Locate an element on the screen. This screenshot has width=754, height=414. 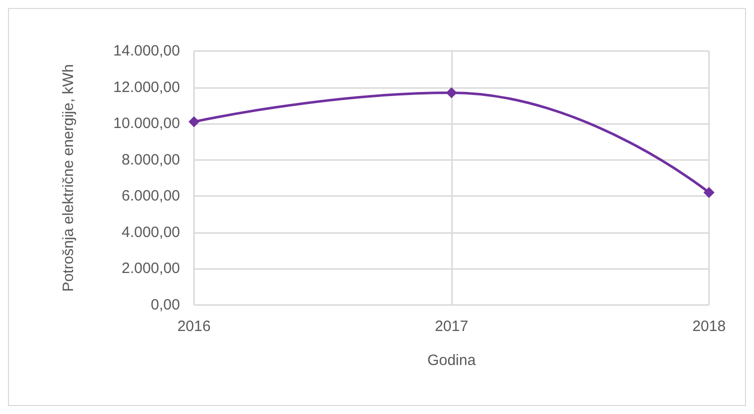
x-axis-title: Godina is located at coordinates (451, 360).